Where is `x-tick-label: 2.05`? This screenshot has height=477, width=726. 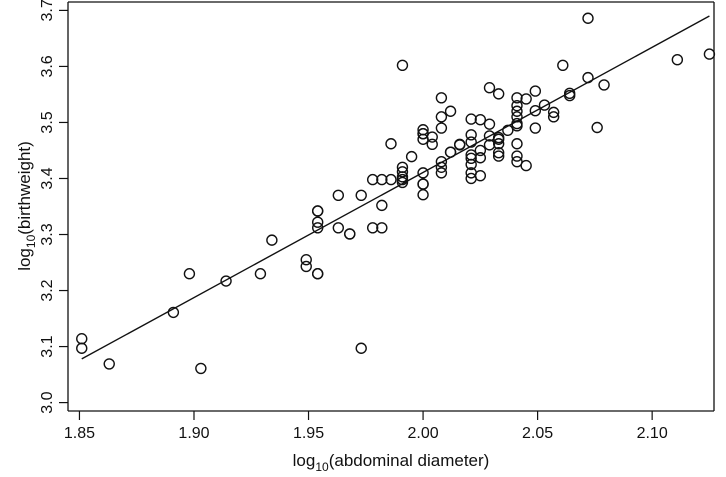 x-tick-label: 2.05 is located at coordinates (537, 433).